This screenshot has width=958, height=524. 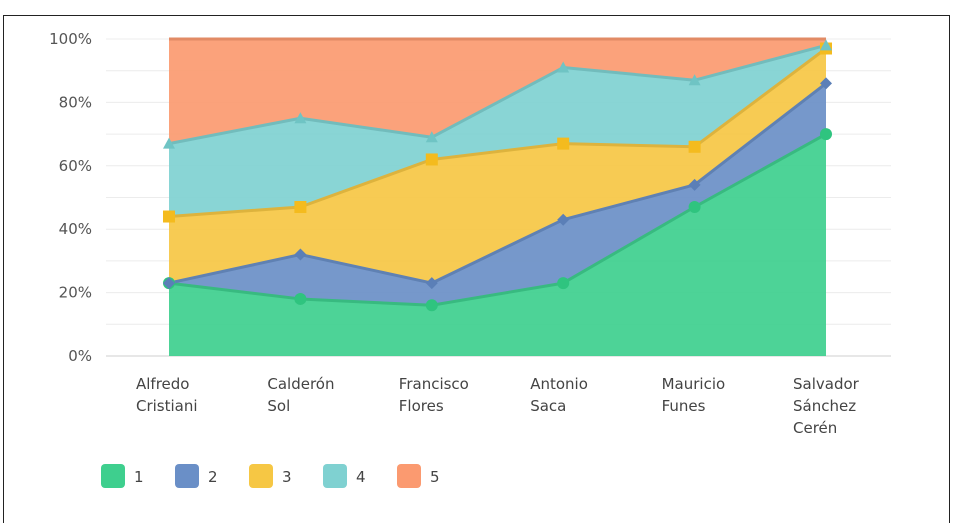 What do you see at coordinates (75, 102) in the screenshot?
I see `y-tick-label: 80%` at bounding box center [75, 102].